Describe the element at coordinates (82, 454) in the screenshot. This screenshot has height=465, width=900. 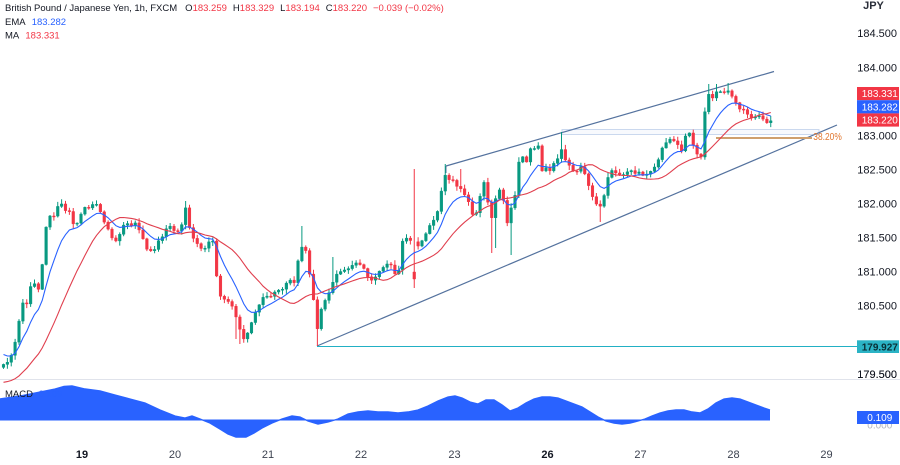
I see `svg-text: 19` at that location.